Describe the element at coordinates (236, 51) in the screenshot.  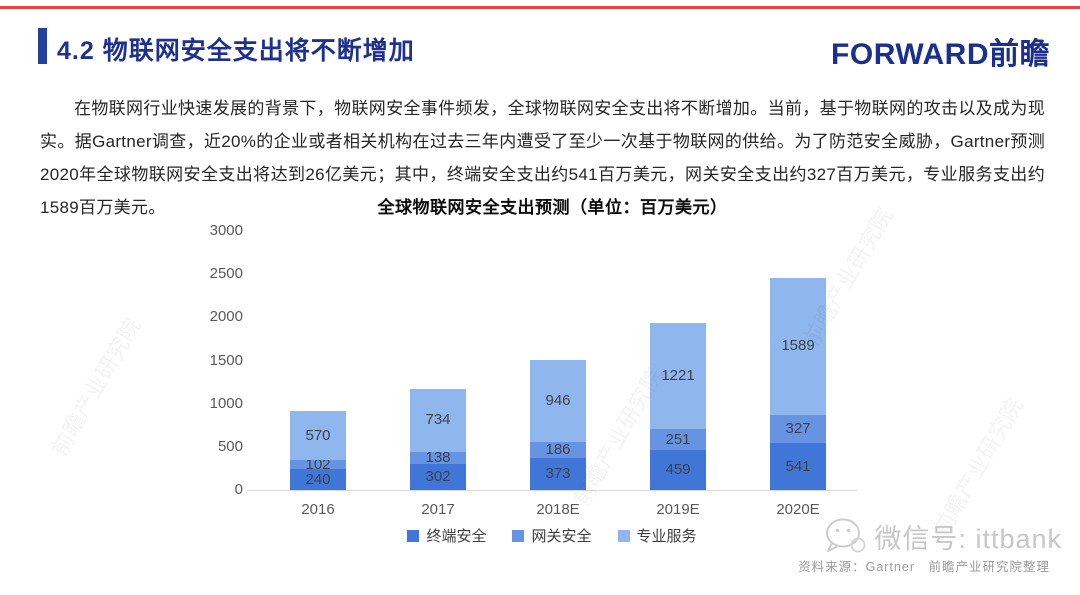
I see `page-title: 4.2 物联网安全支出将不断增加` at that location.